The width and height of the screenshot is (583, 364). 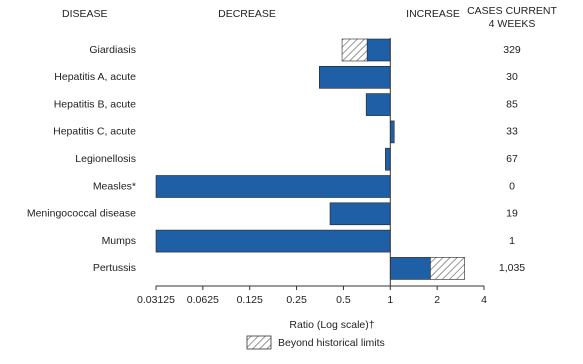 What do you see at coordinates (331, 325) in the screenshot?
I see `x-axis-label: Ratio (Log scale)†` at bounding box center [331, 325].